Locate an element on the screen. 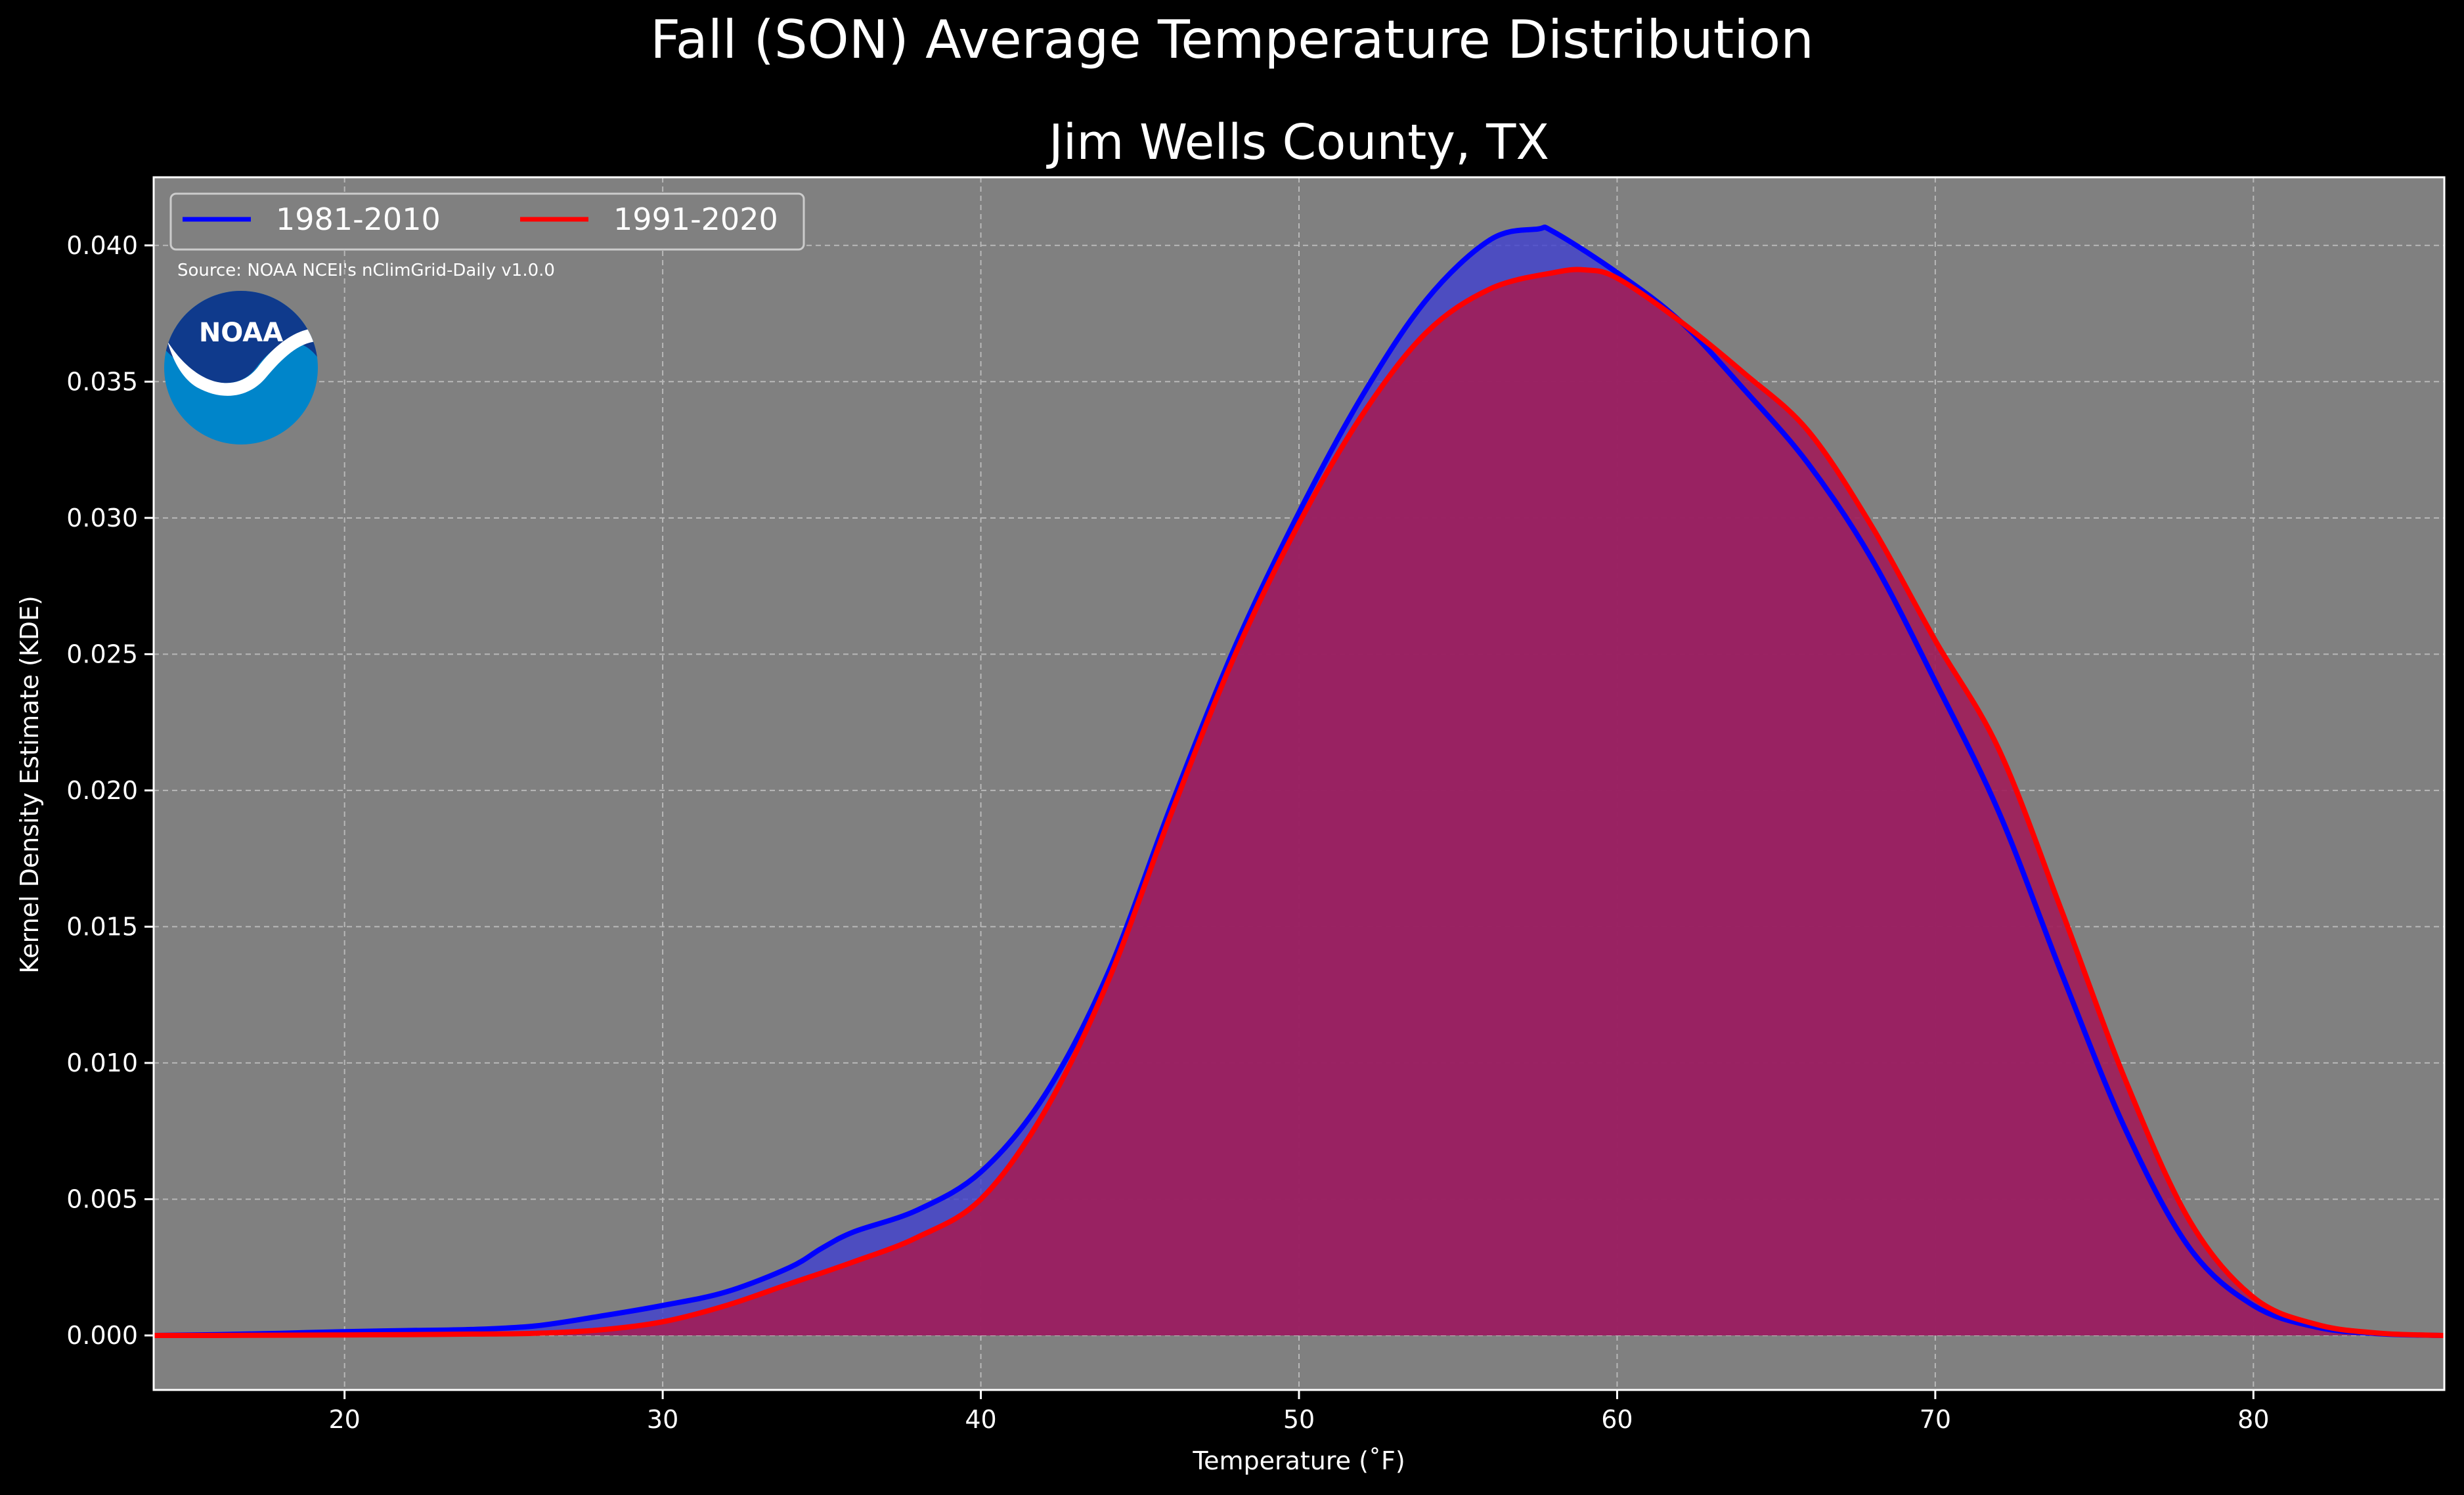 This screenshot has height=1495, width=2464. legend-label-1991-2020: 1991-2020 is located at coordinates (695, 219).